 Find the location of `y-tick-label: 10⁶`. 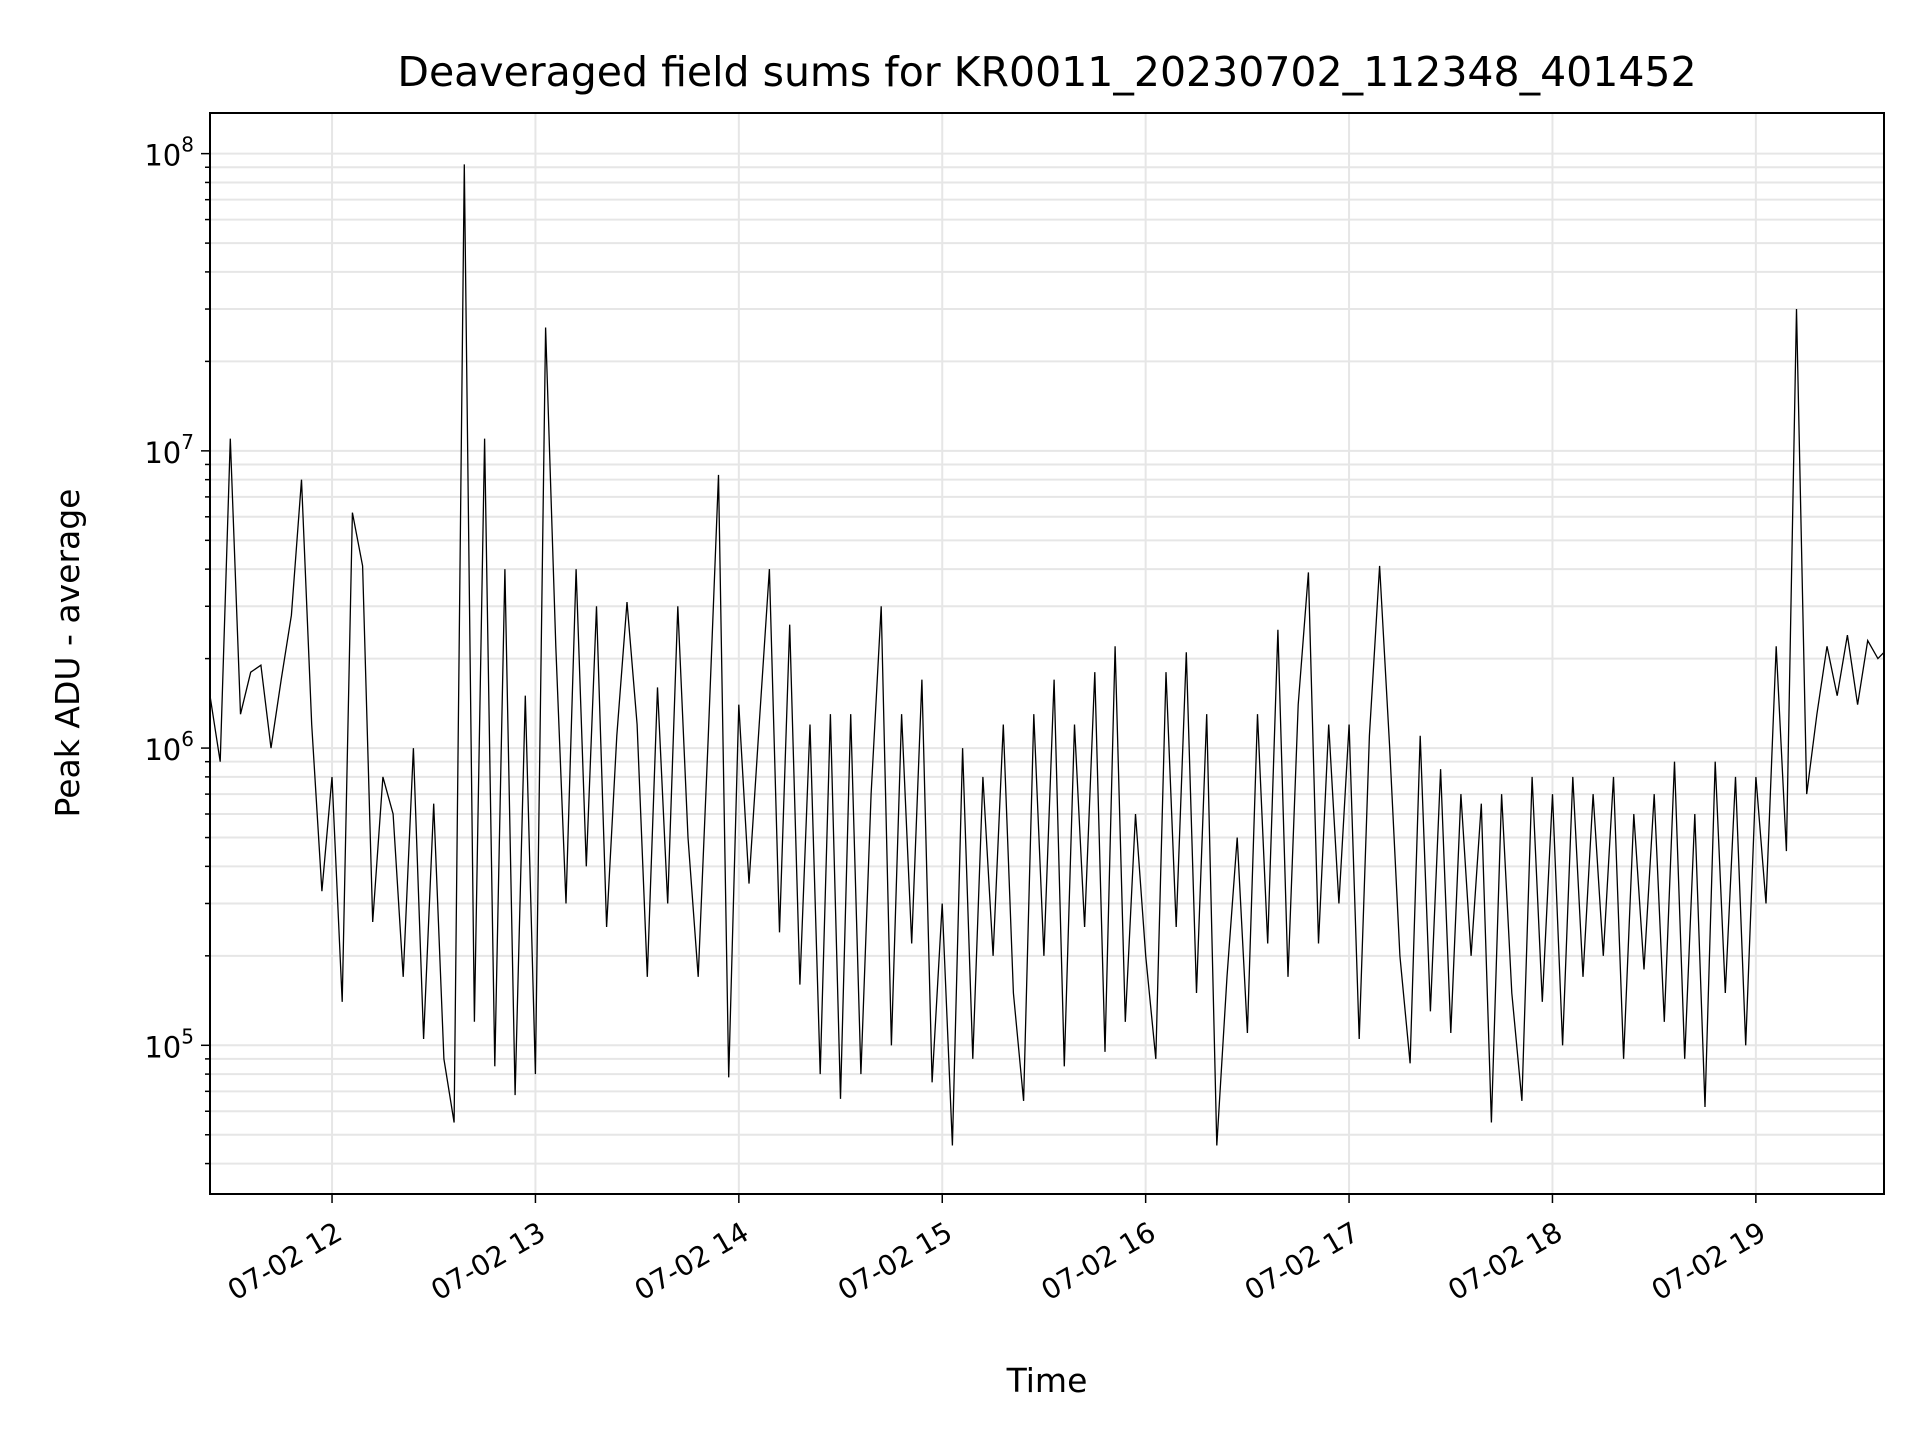

y-tick-label: 10⁶ is located at coordinates (169, 747).